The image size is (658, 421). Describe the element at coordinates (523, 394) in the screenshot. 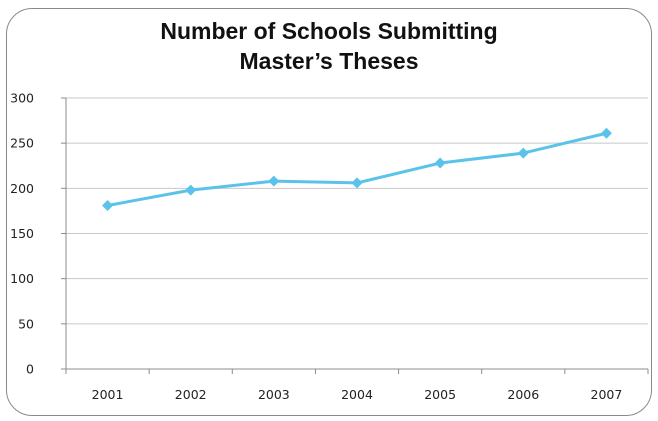

I see `x-tick-label: 2006` at that location.